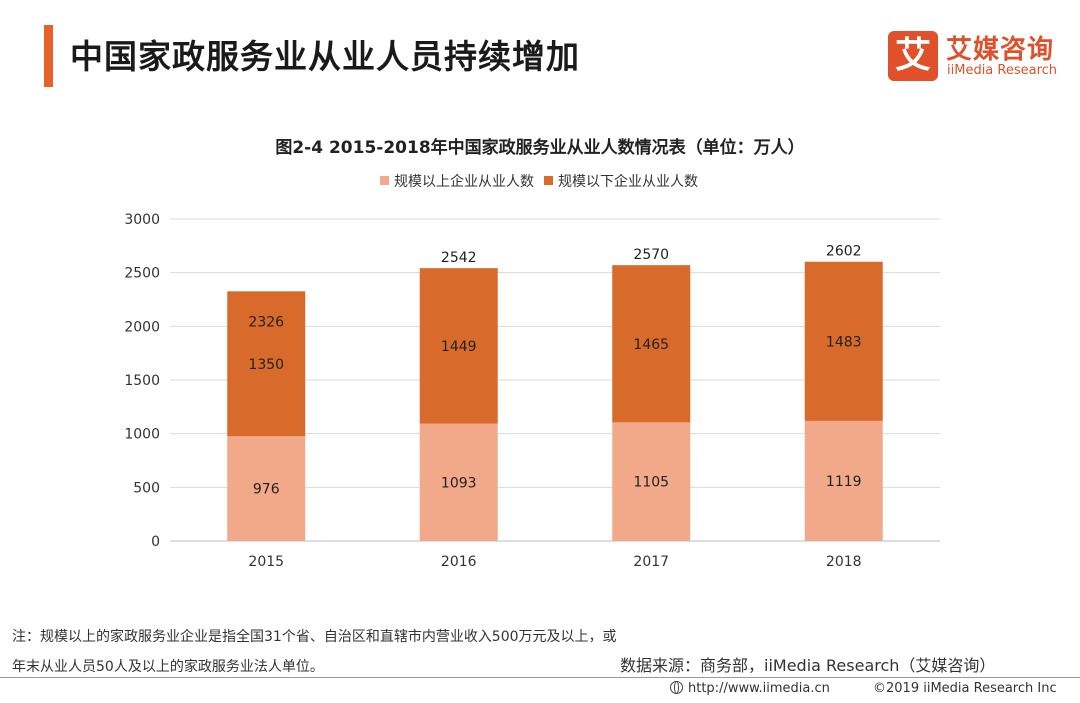 The height and width of the screenshot is (703, 1080). What do you see at coordinates (142, 274) in the screenshot?
I see `y-tick-label: 2500` at bounding box center [142, 274].